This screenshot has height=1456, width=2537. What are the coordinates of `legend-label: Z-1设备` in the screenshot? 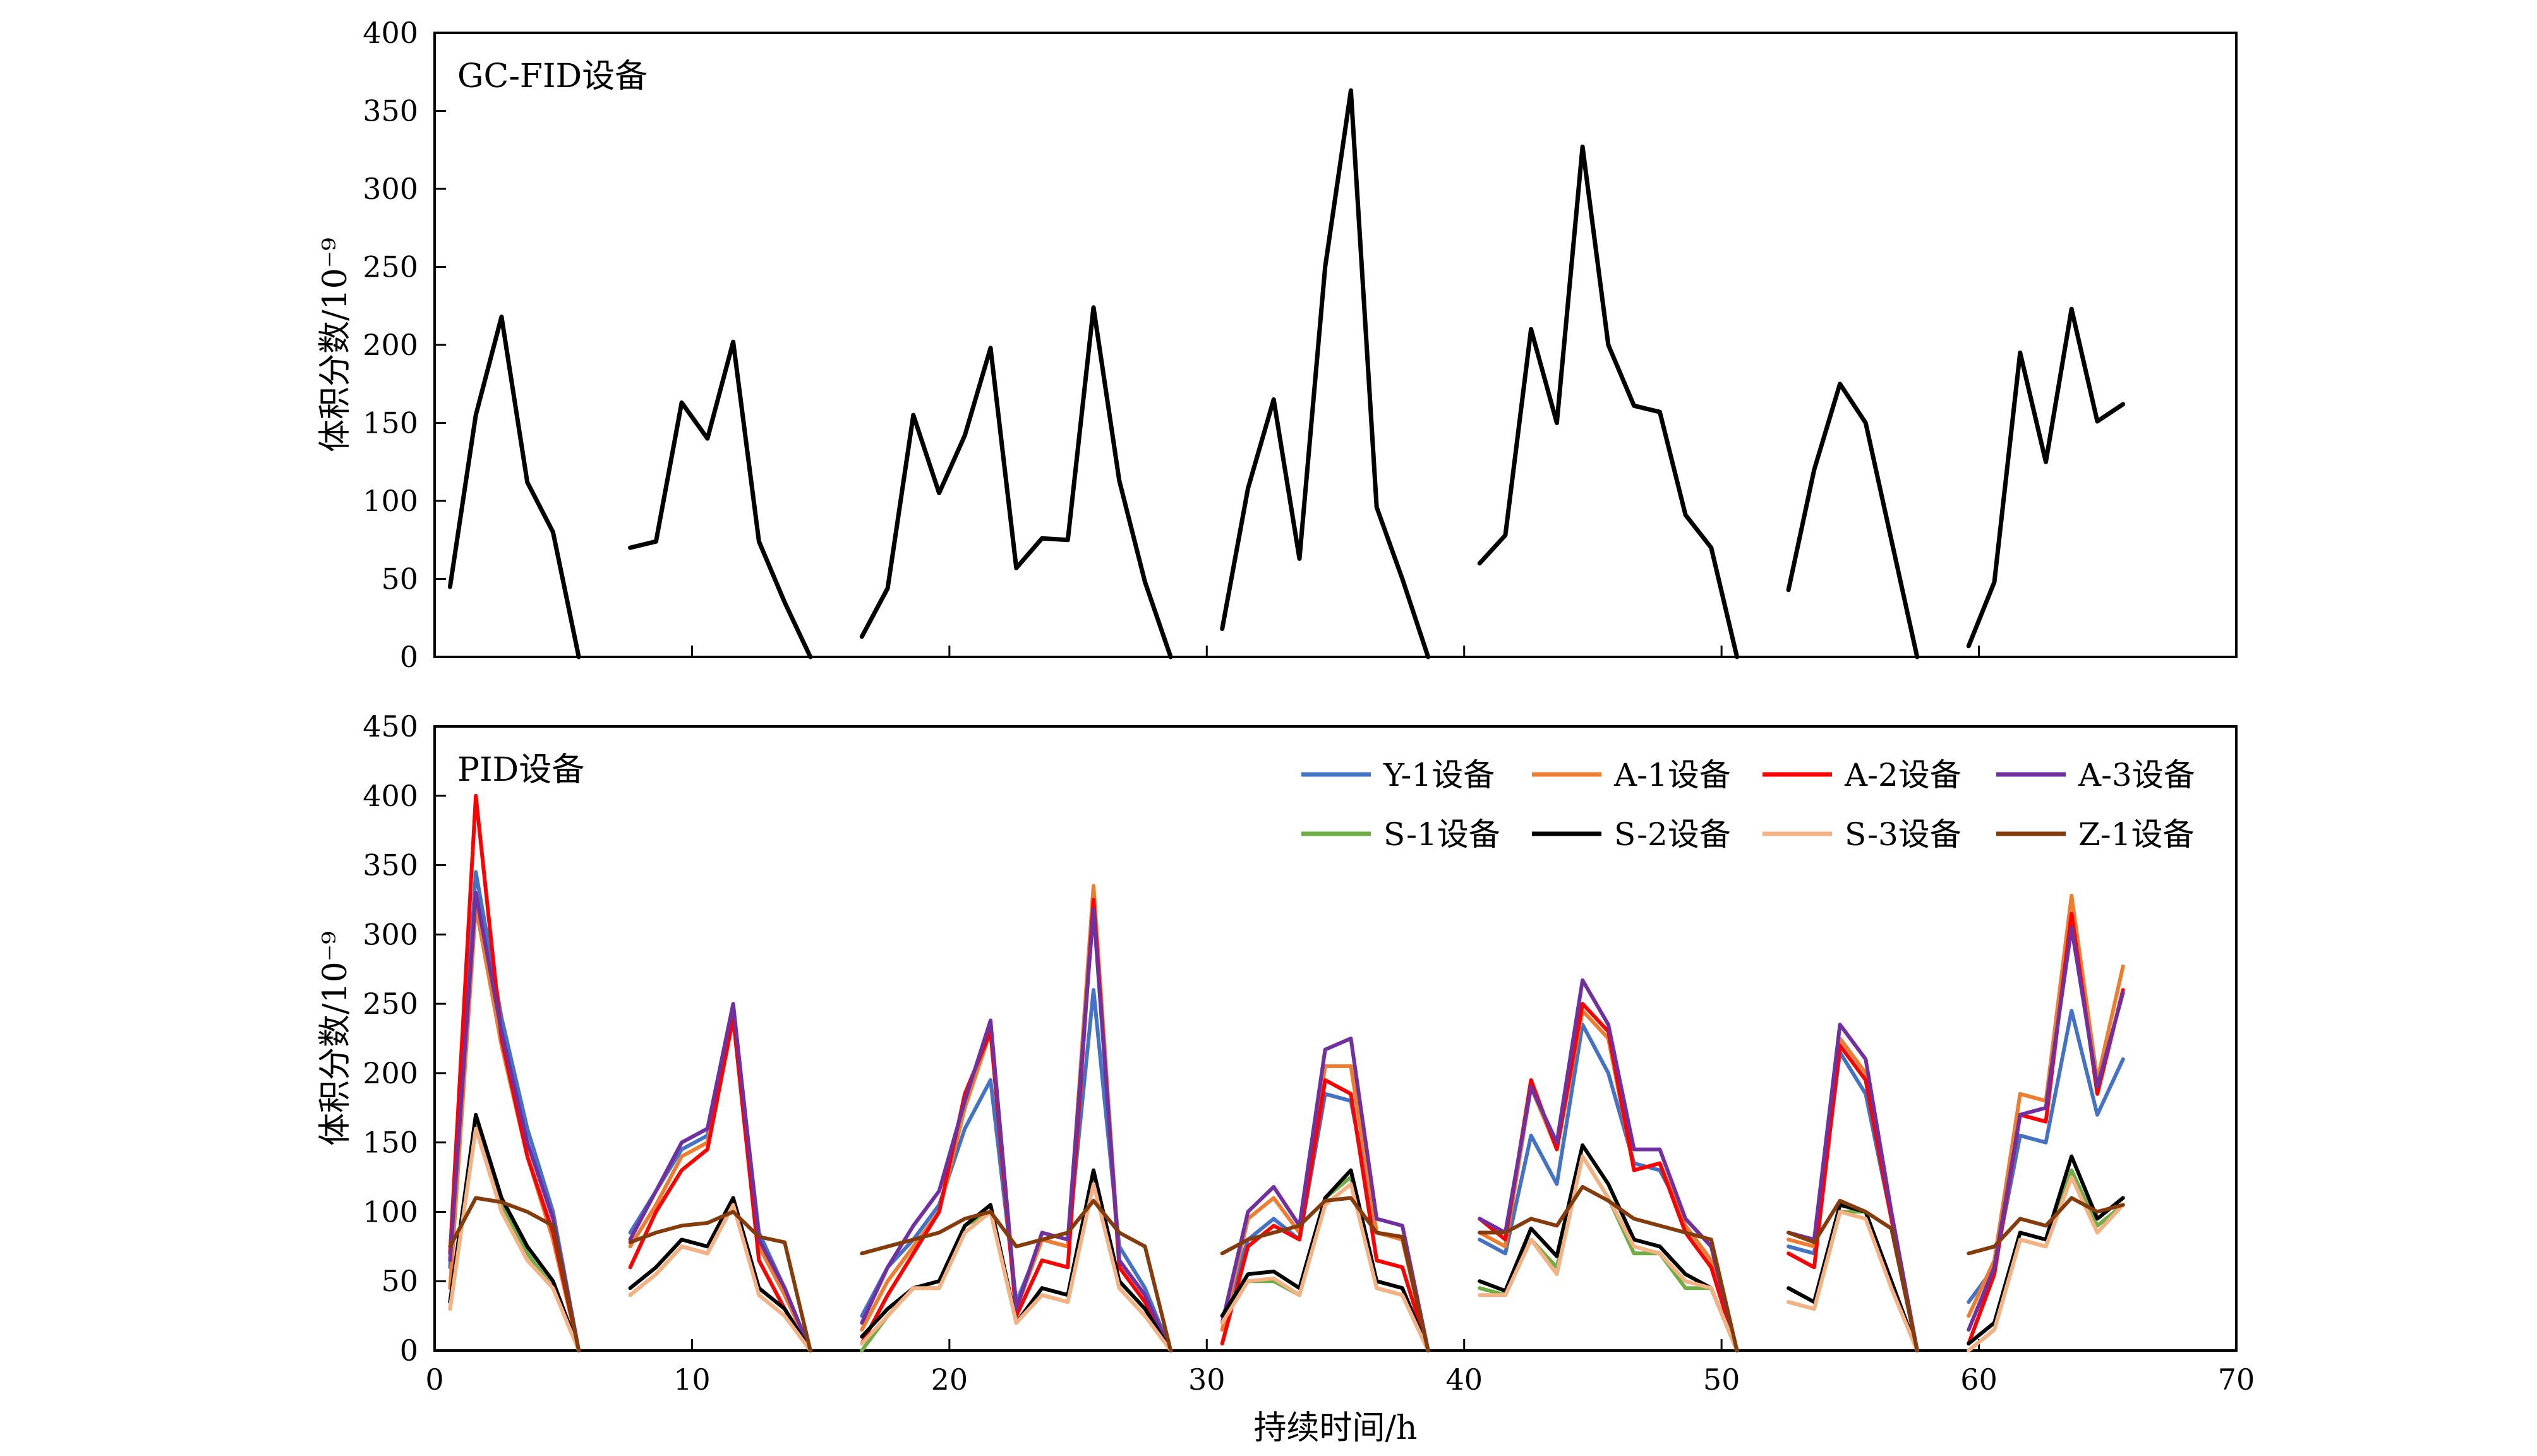 It's located at (2136, 834).